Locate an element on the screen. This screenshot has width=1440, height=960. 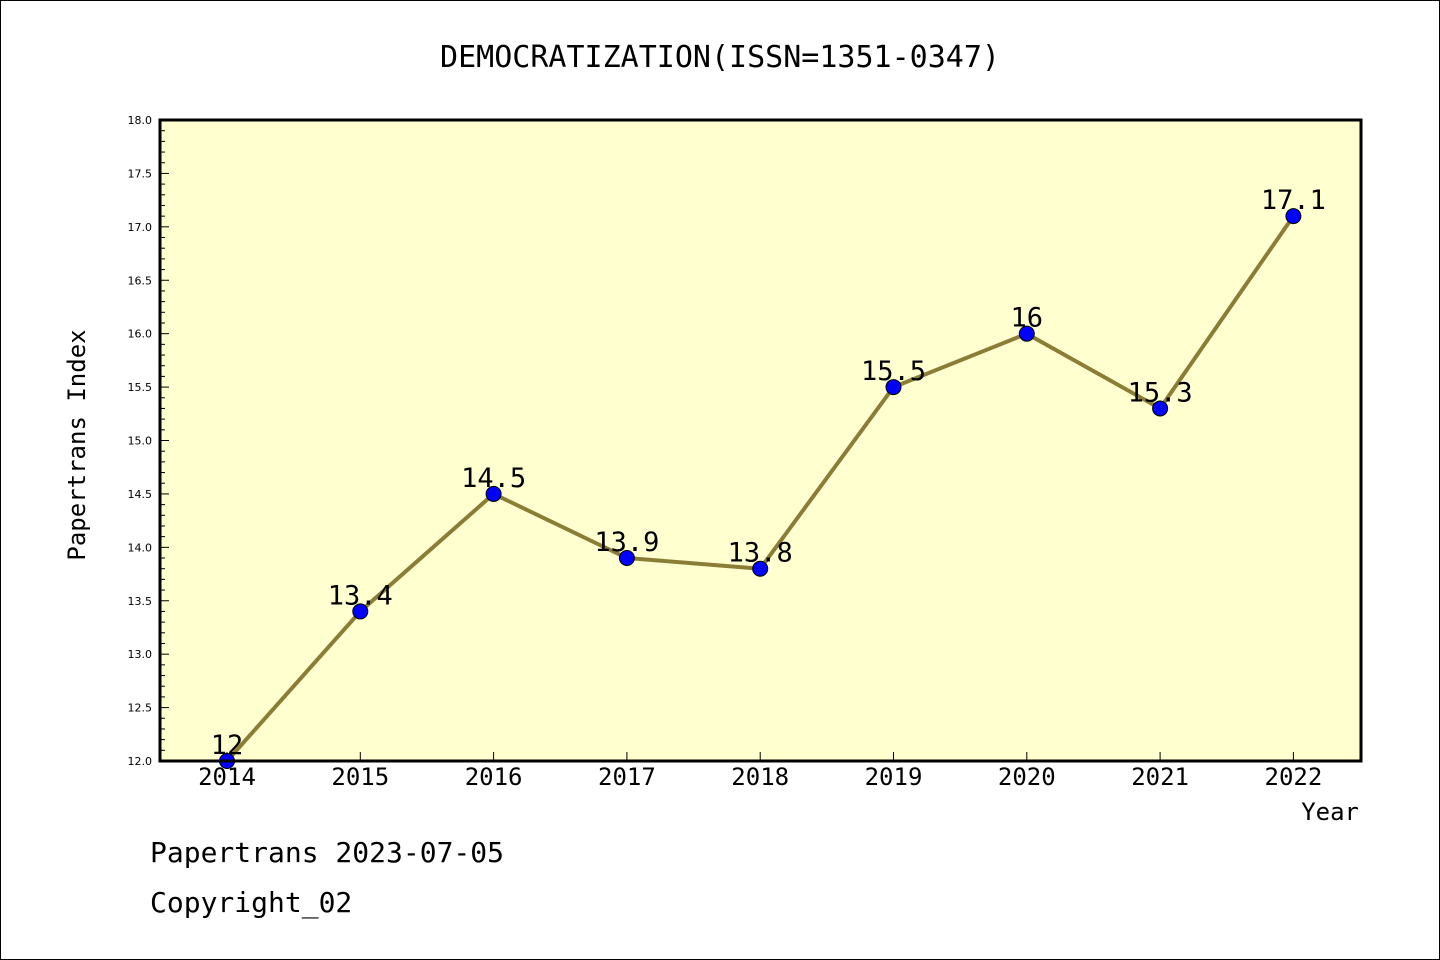
x-tick-label: 2015 is located at coordinates (360, 777).